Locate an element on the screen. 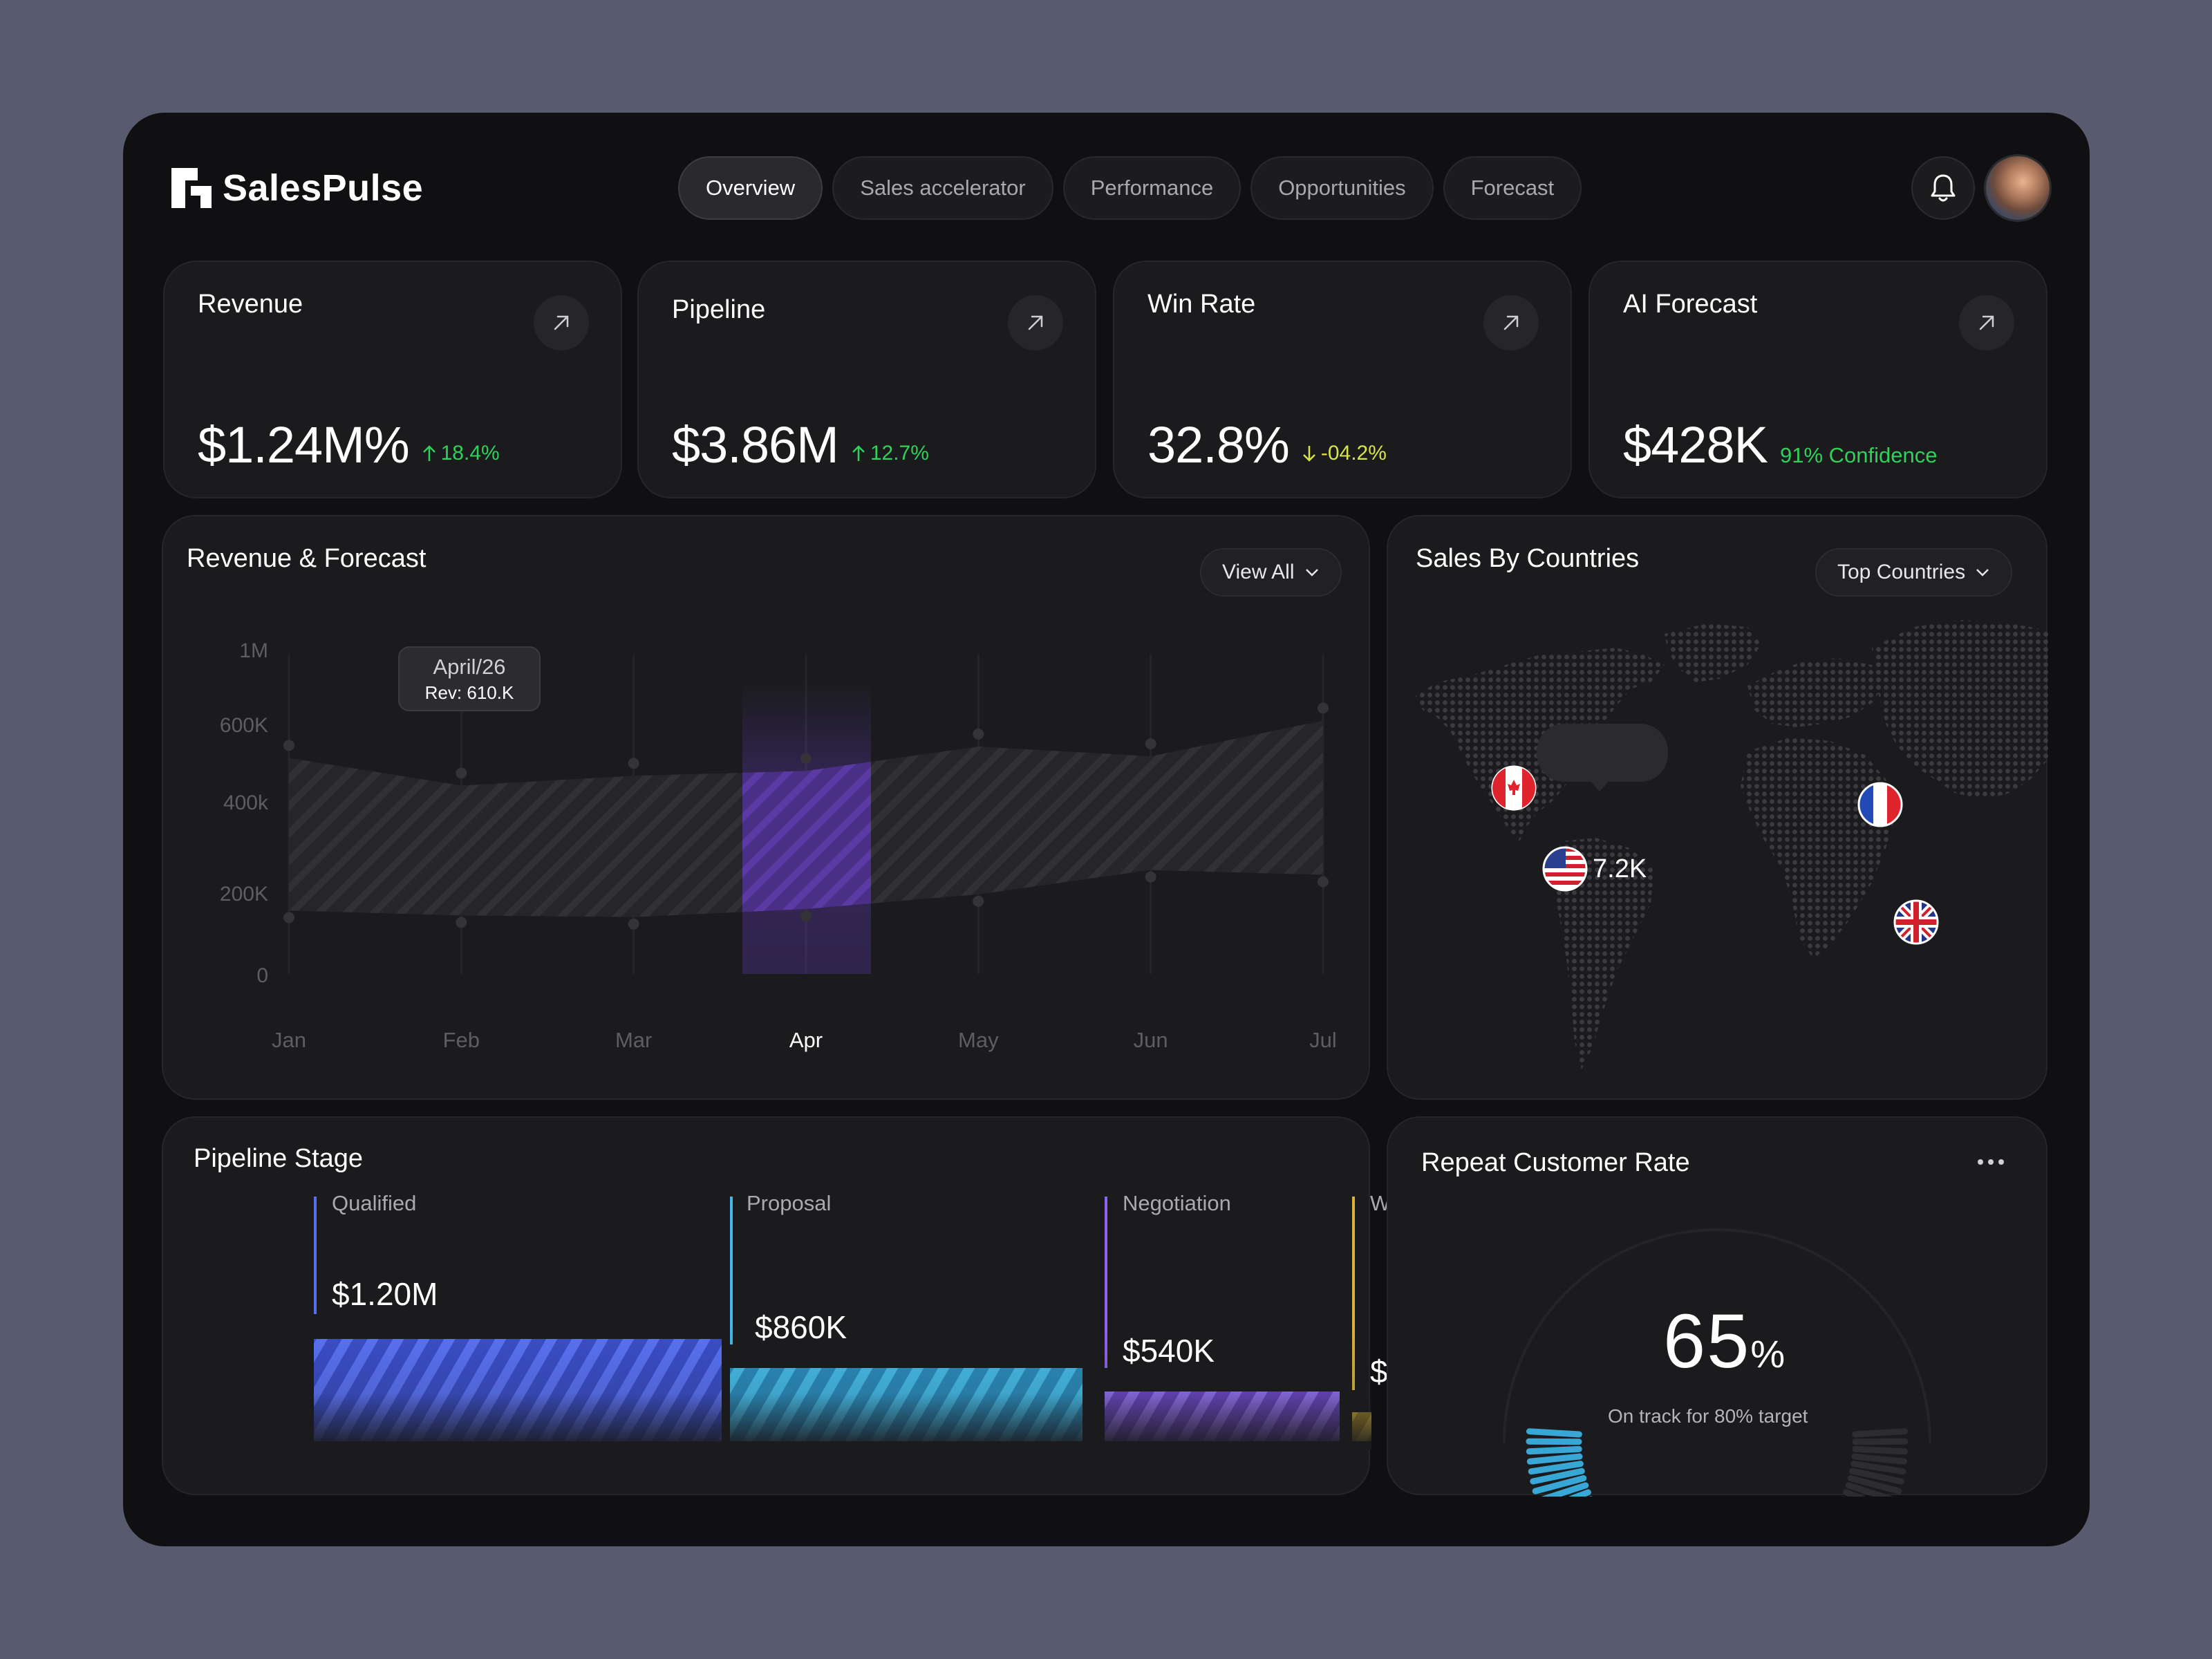 The image size is (2212, 1659). kpi-change: -04.2% is located at coordinates (1344, 453).